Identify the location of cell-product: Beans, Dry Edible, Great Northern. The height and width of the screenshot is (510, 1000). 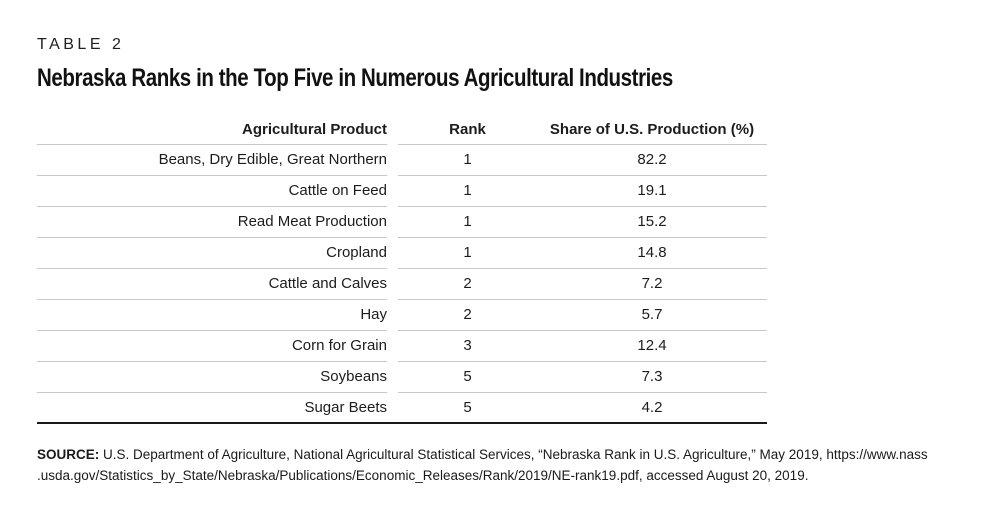
(212, 160).